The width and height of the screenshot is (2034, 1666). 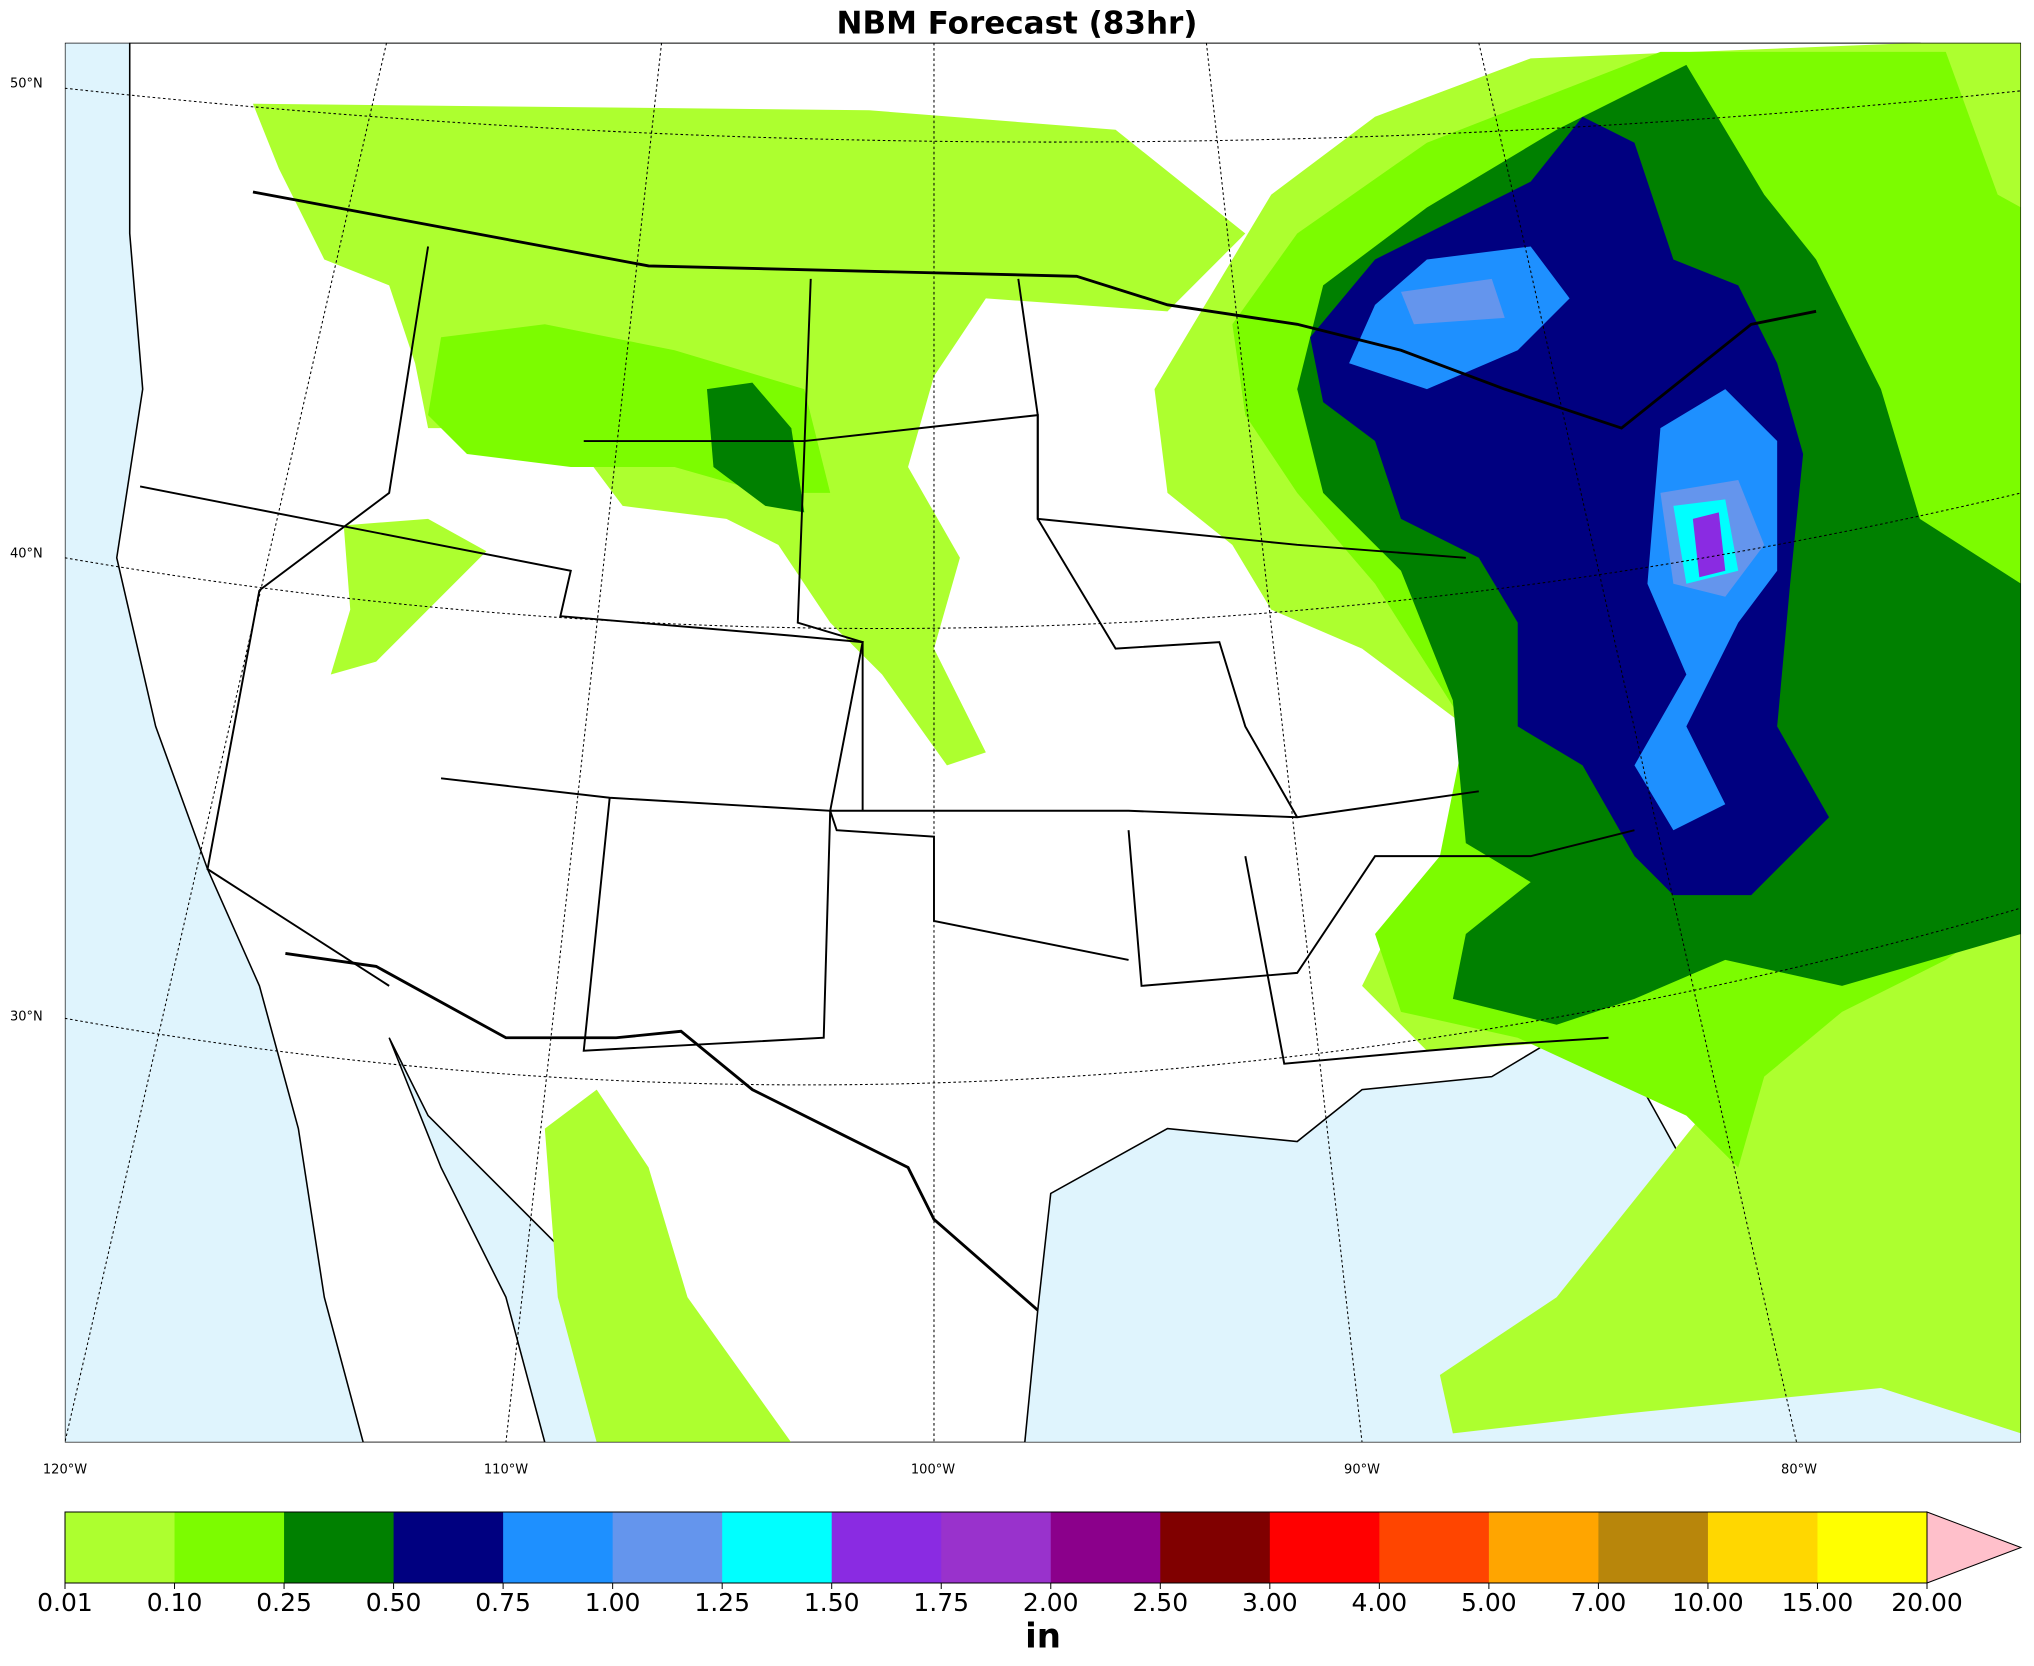 What do you see at coordinates (506, 1470) in the screenshot?
I see `lon-label: 110°W` at bounding box center [506, 1470].